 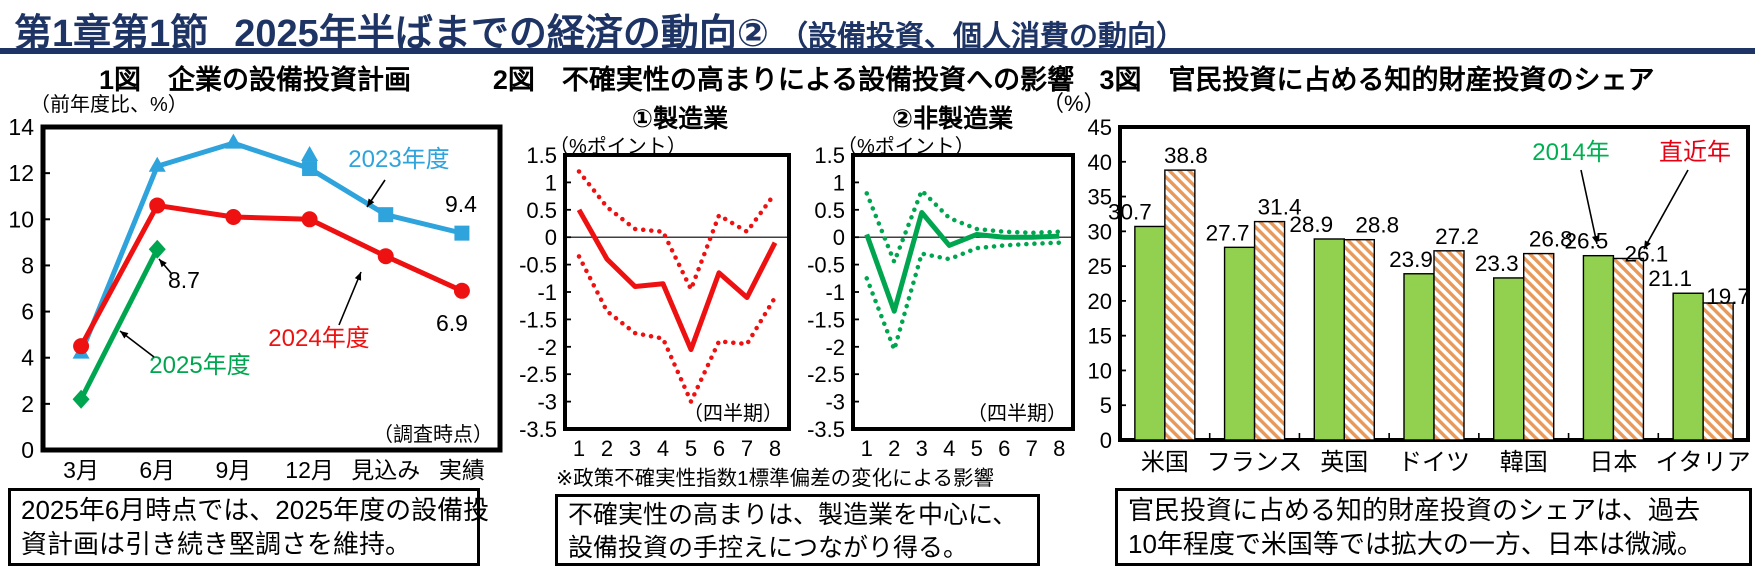 I want to click on svg-text: 韓国, so click(x=1524, y=462).